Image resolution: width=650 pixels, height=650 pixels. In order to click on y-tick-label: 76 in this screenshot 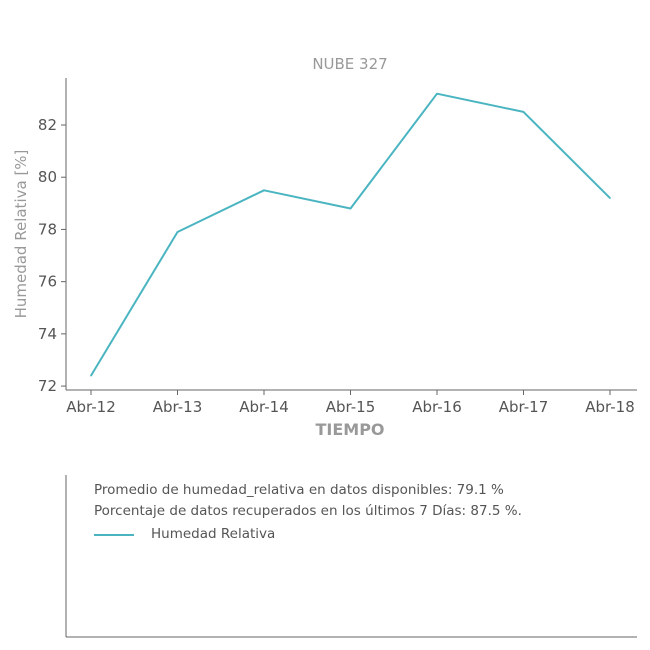, I will do `click(47, 282)`.